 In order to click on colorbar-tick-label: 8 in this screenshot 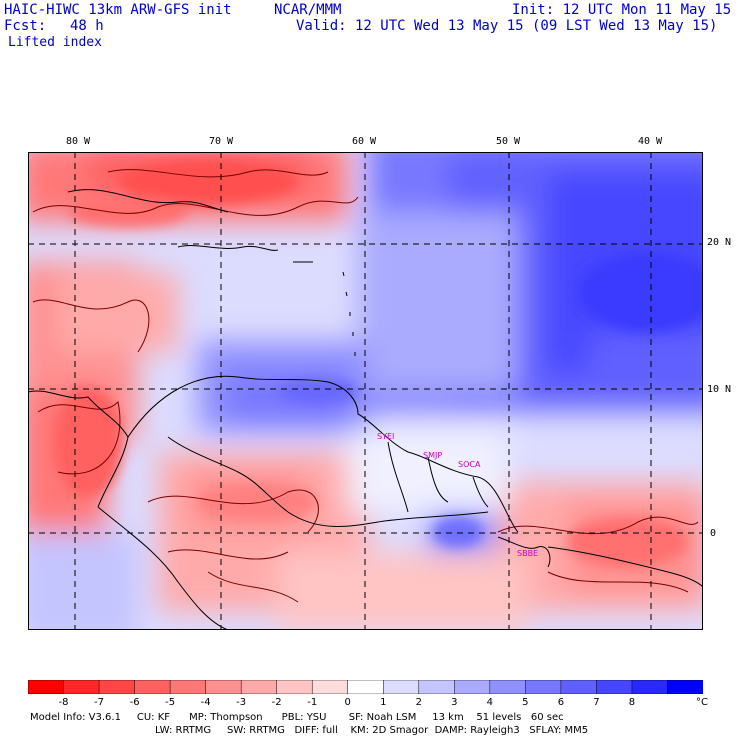, I will do `click(632, 702)`.